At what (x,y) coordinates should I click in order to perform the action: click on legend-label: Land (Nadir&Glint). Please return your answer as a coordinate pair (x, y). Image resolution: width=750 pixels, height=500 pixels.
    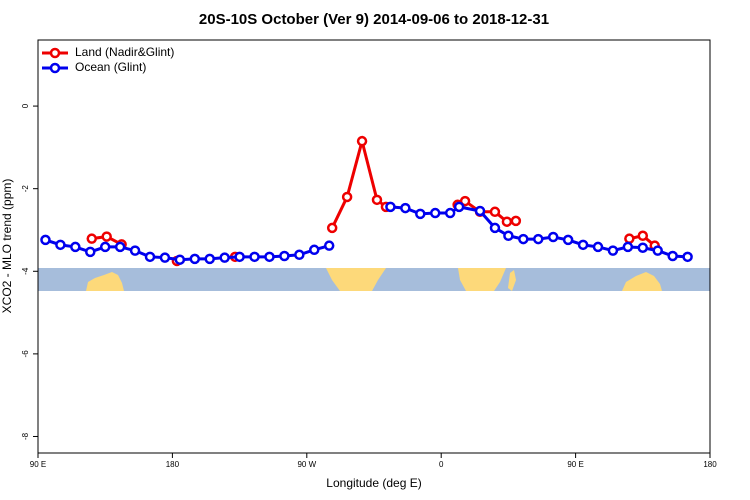
    Looking at the image, I should click on (124, 52).